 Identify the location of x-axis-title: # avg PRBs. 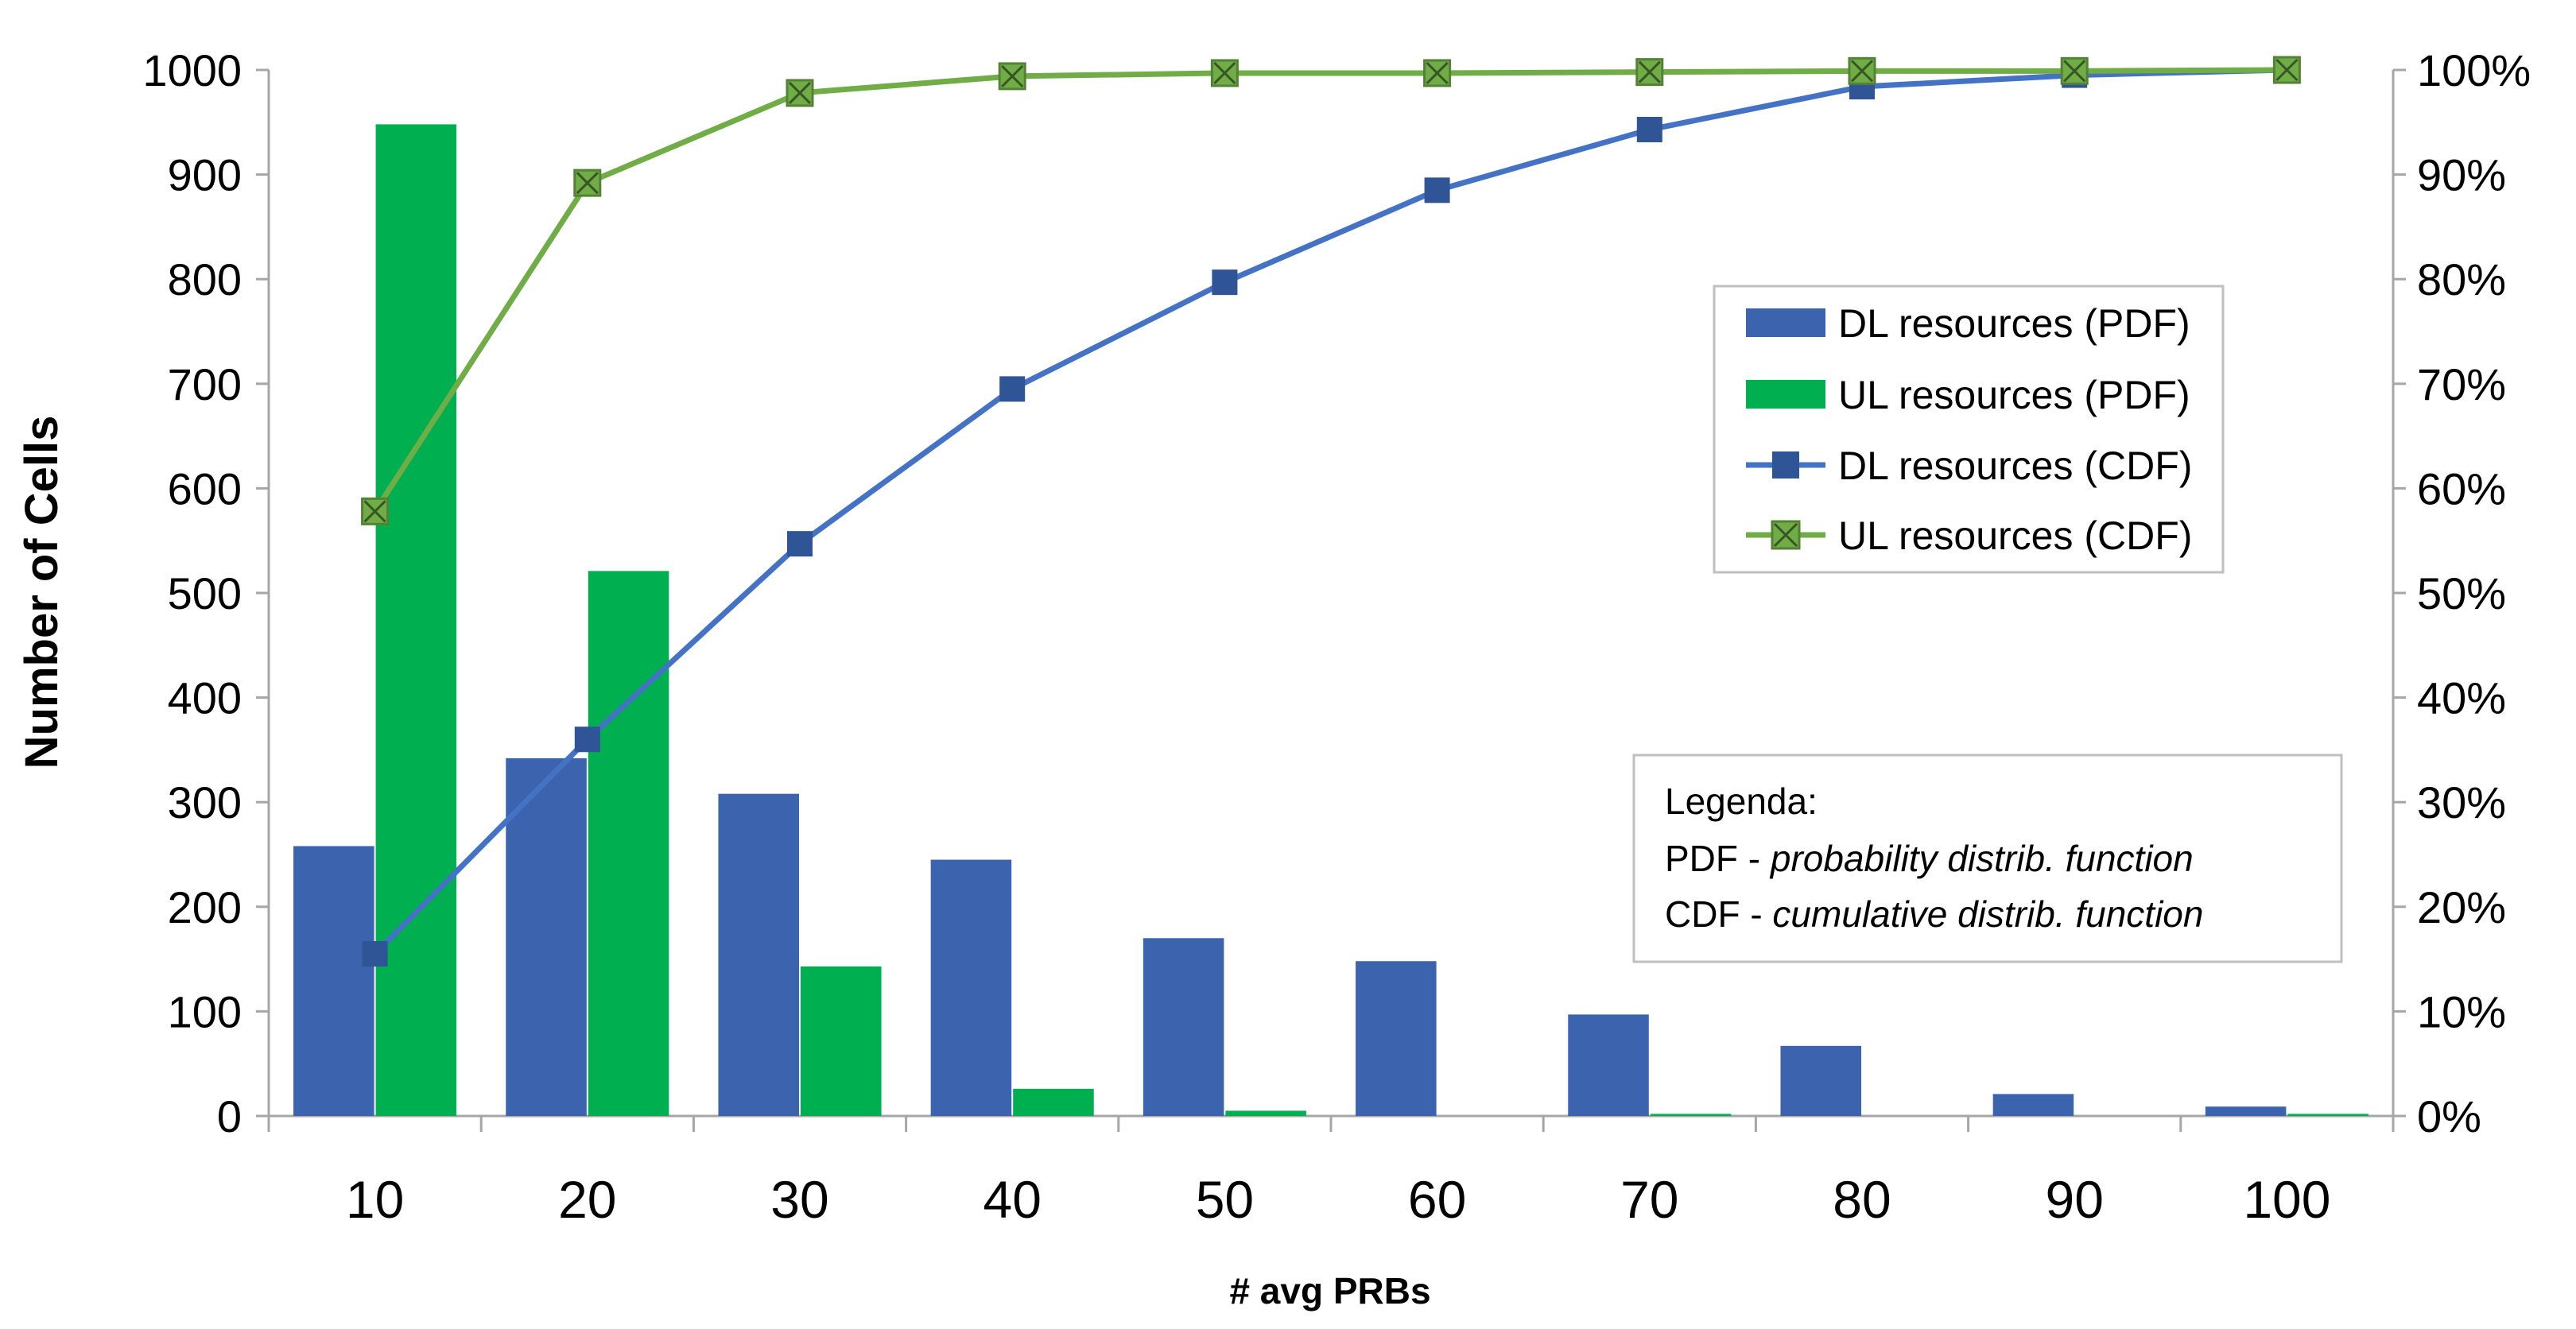
(1330, 1291).